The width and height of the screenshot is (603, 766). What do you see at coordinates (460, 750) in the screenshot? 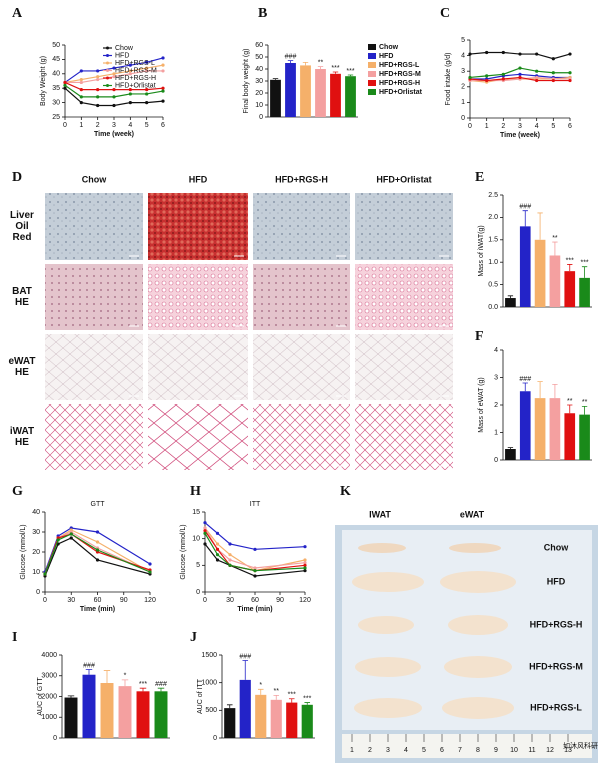
I see `ruler-number: 7` at bounding box center [460, 750].